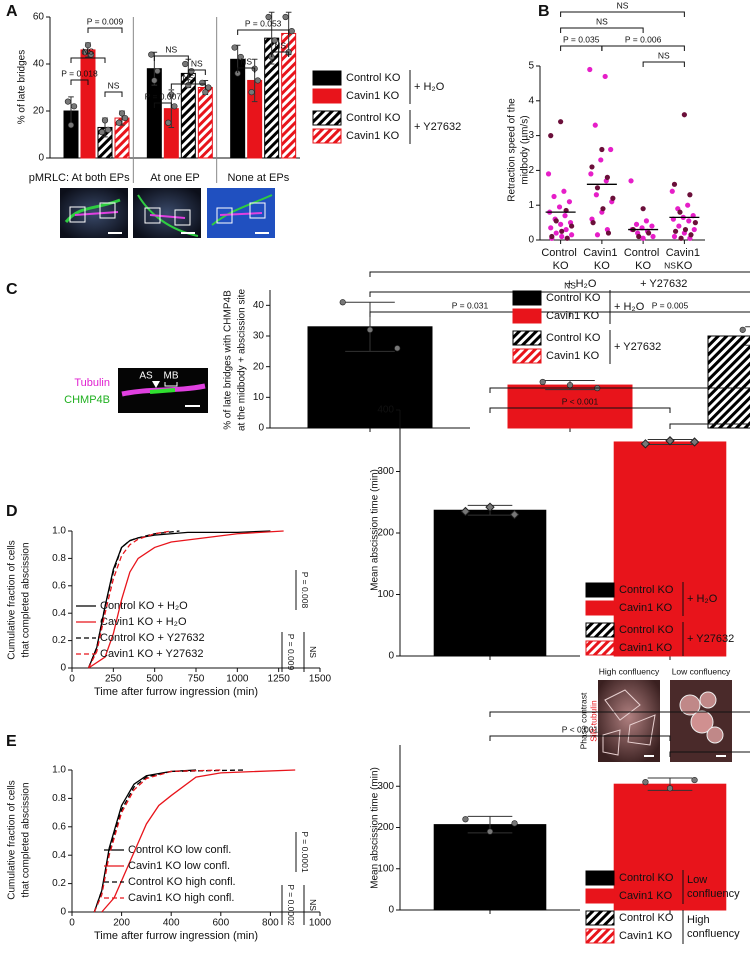 This screenshot has height=978, width=750. What do you see at coordinates (205, 123) in the screenshot?
I see `bar` at bounding box center [205, 123].